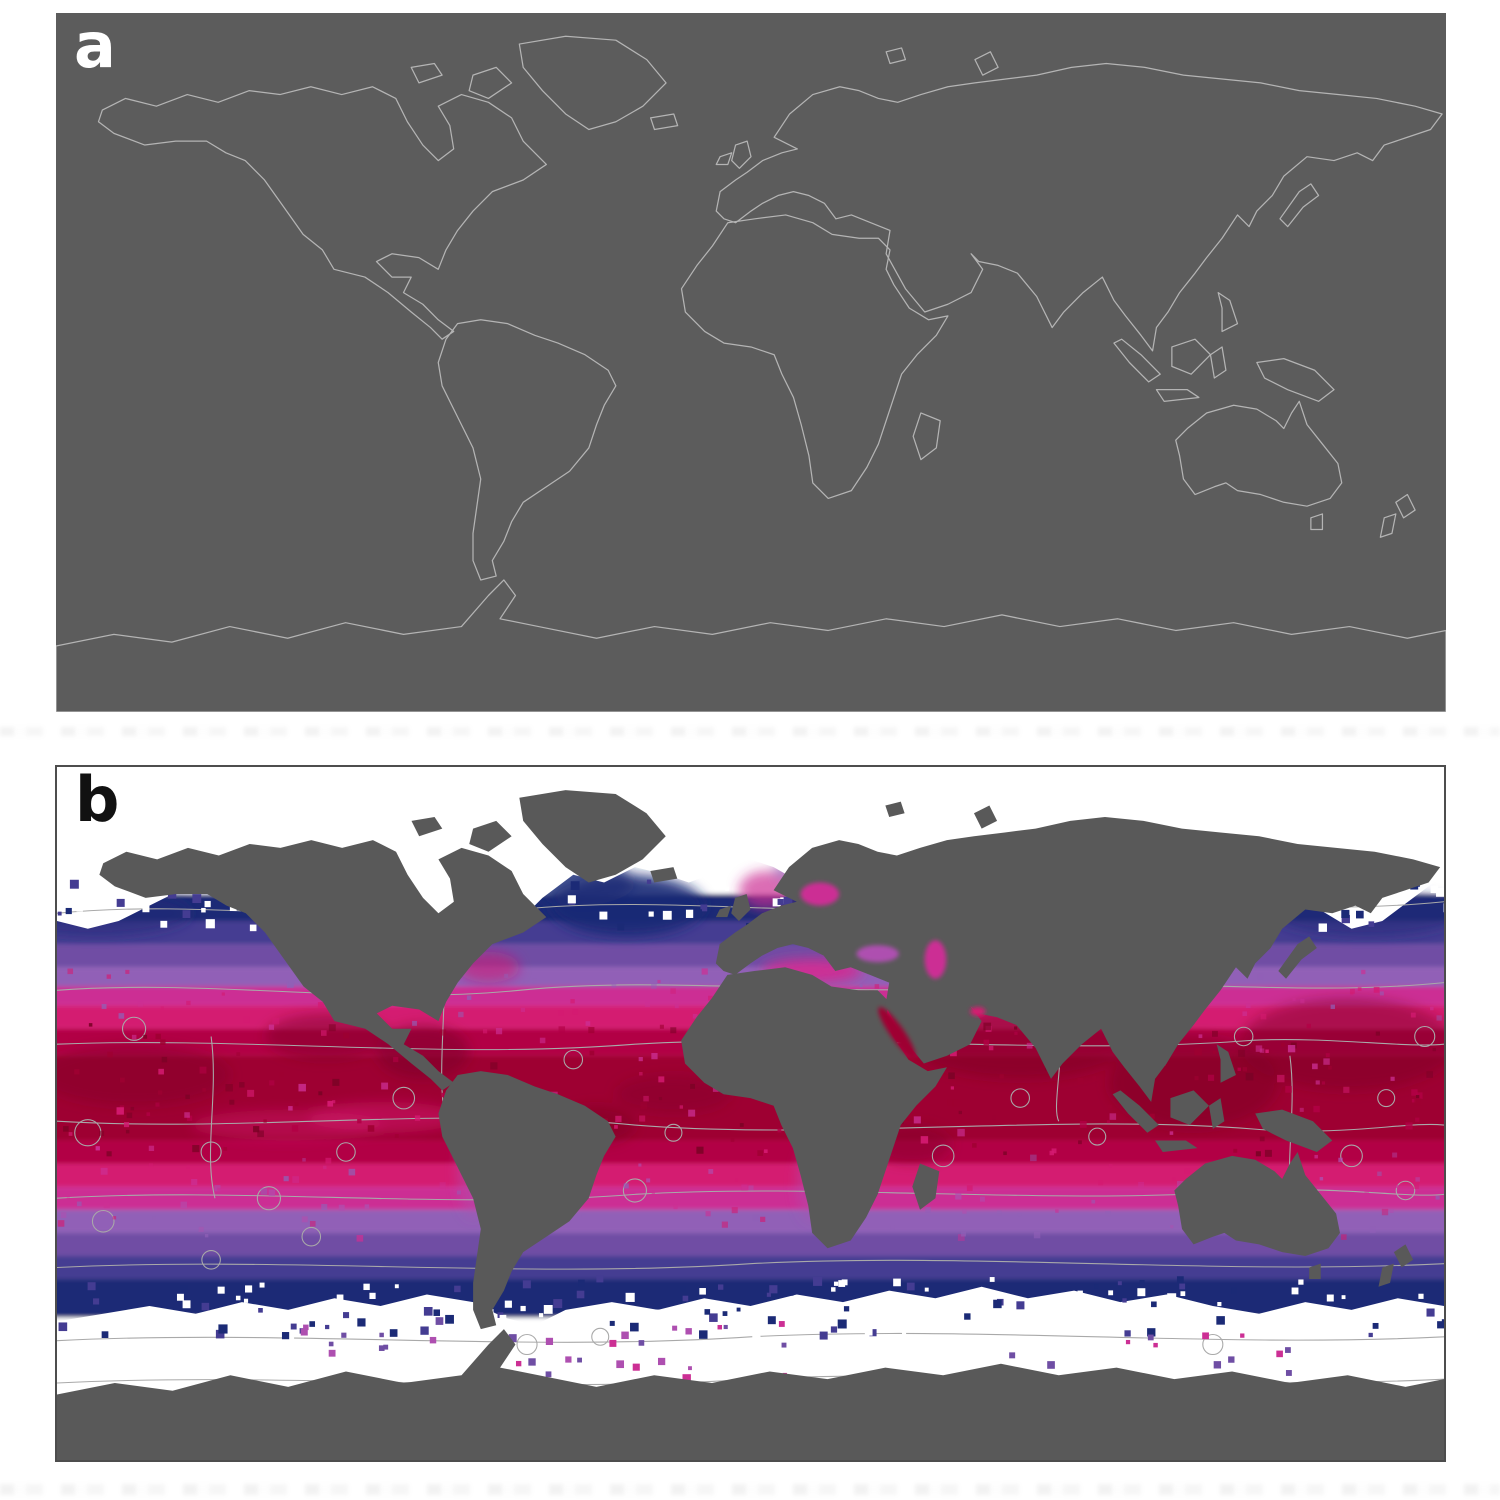 Image resolution: width=1500 pixels, height=1500 pixels. I want to click on inland-seas, so click(893, 970).